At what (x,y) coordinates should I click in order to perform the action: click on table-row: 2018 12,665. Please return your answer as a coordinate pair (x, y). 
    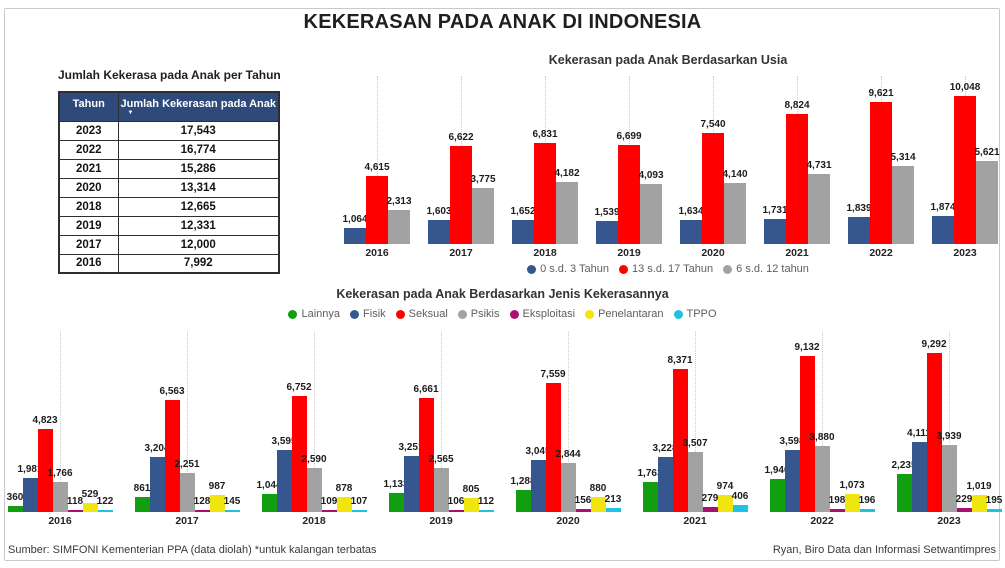
    Looking at the image, I should click on (169, 206).